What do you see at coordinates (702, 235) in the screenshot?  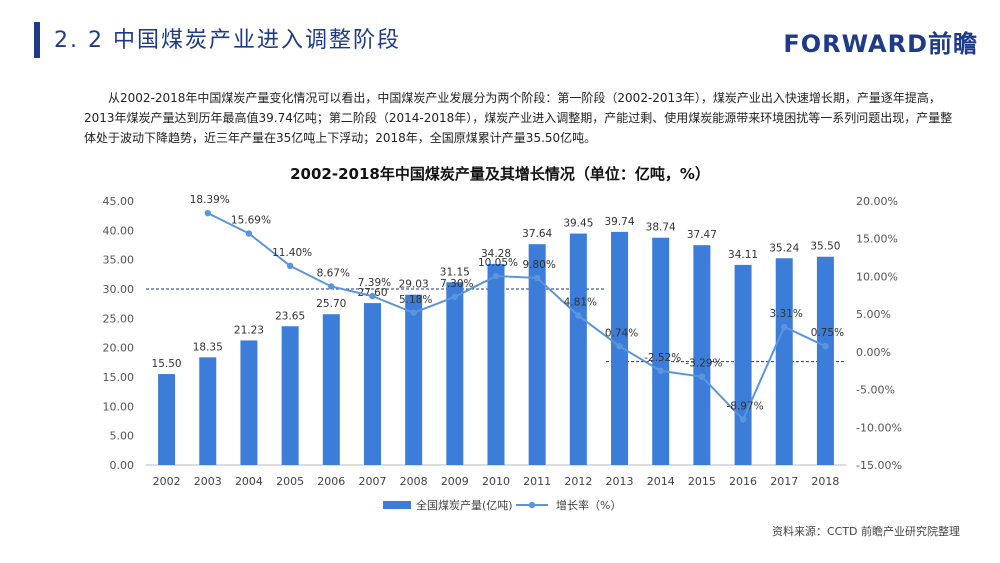 I see `bar-value-label: 37.47` at bounding box center [702, 235].